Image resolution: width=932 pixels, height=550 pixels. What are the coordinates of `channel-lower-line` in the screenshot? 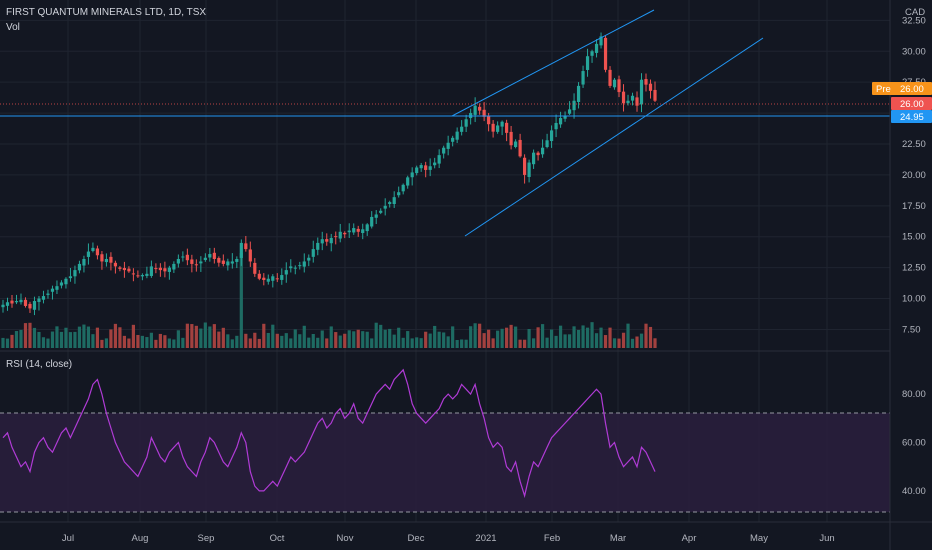 It's located at (614, 137).